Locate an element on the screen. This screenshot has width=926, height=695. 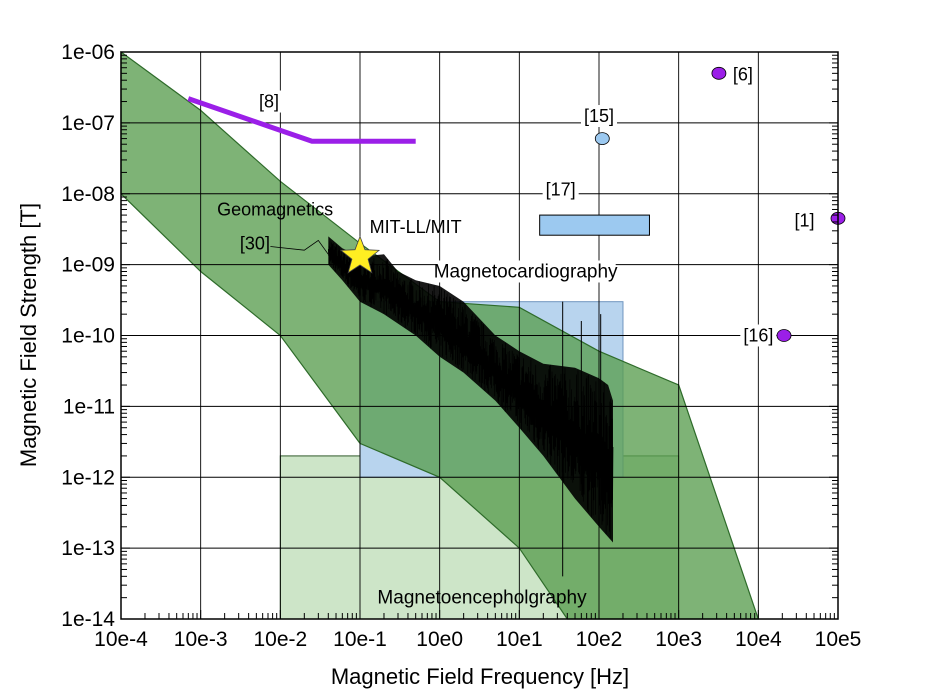
series-16-point is located at coordinates (784, 335).